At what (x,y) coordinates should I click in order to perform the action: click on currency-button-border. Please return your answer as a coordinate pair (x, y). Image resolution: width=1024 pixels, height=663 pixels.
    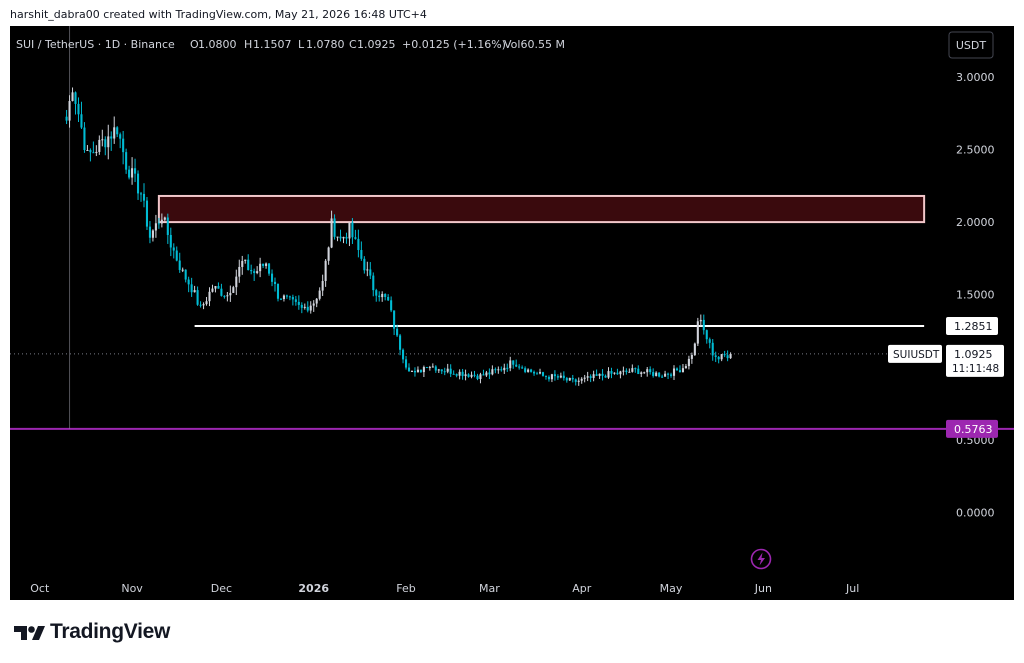
    Looking at the image, I should click on (971, 45).